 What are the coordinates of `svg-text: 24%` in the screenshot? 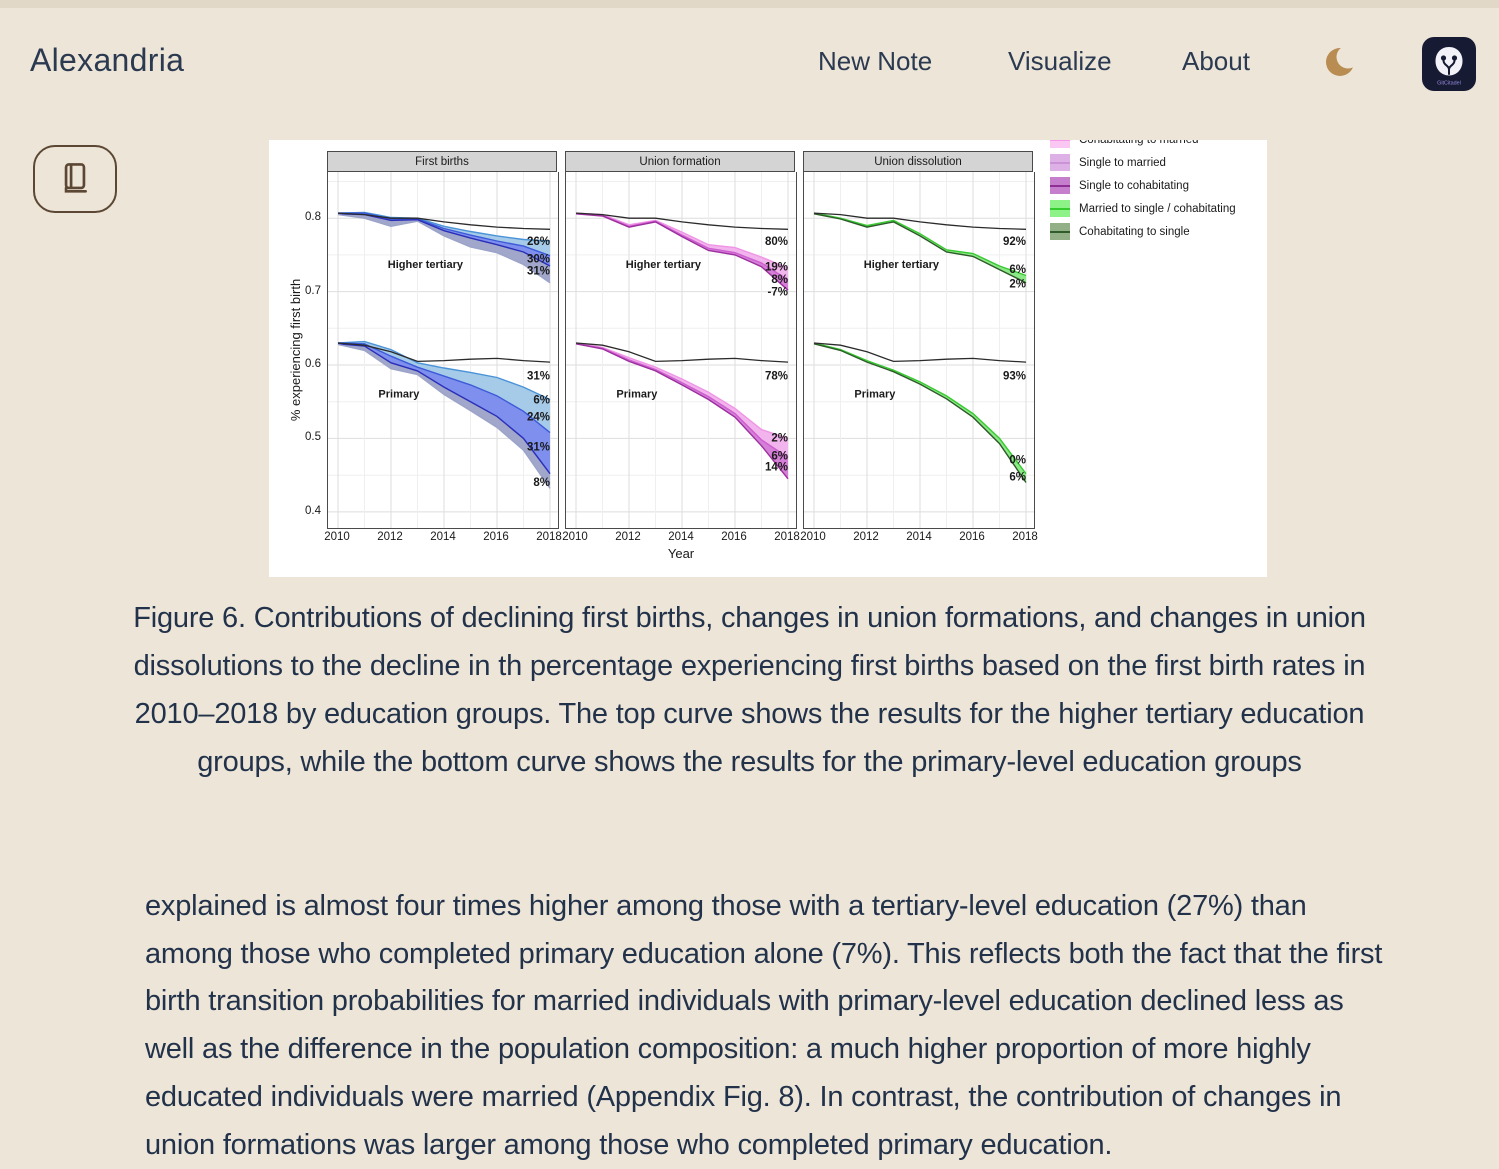 It's located at (538, 417).